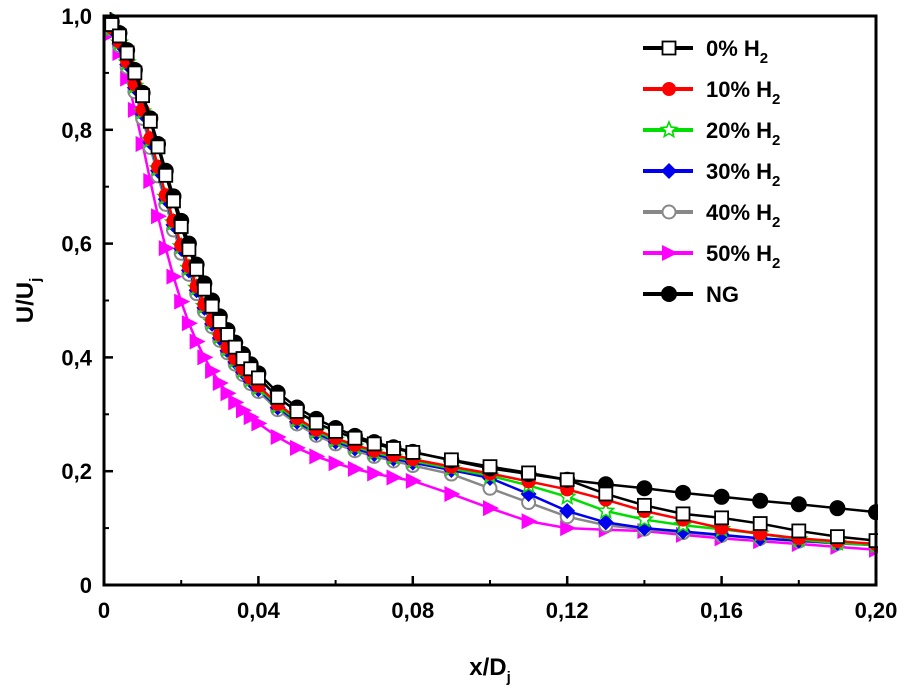  Describe the element at coordinates (28, 301) in the screenshot. I see `y-axis-title: U/Uj` at that location.